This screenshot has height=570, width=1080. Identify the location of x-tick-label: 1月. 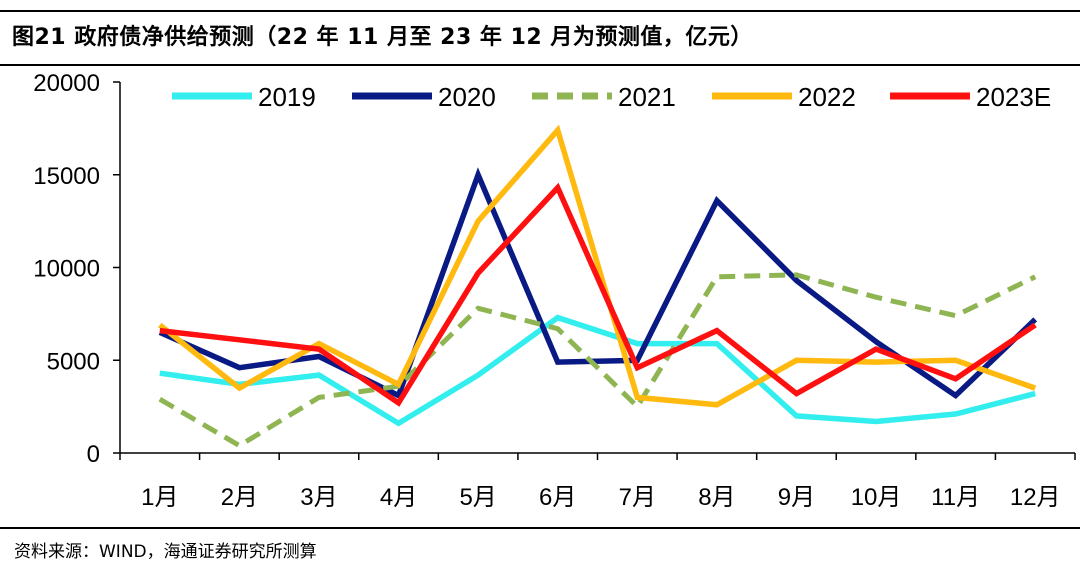
(159, 497).